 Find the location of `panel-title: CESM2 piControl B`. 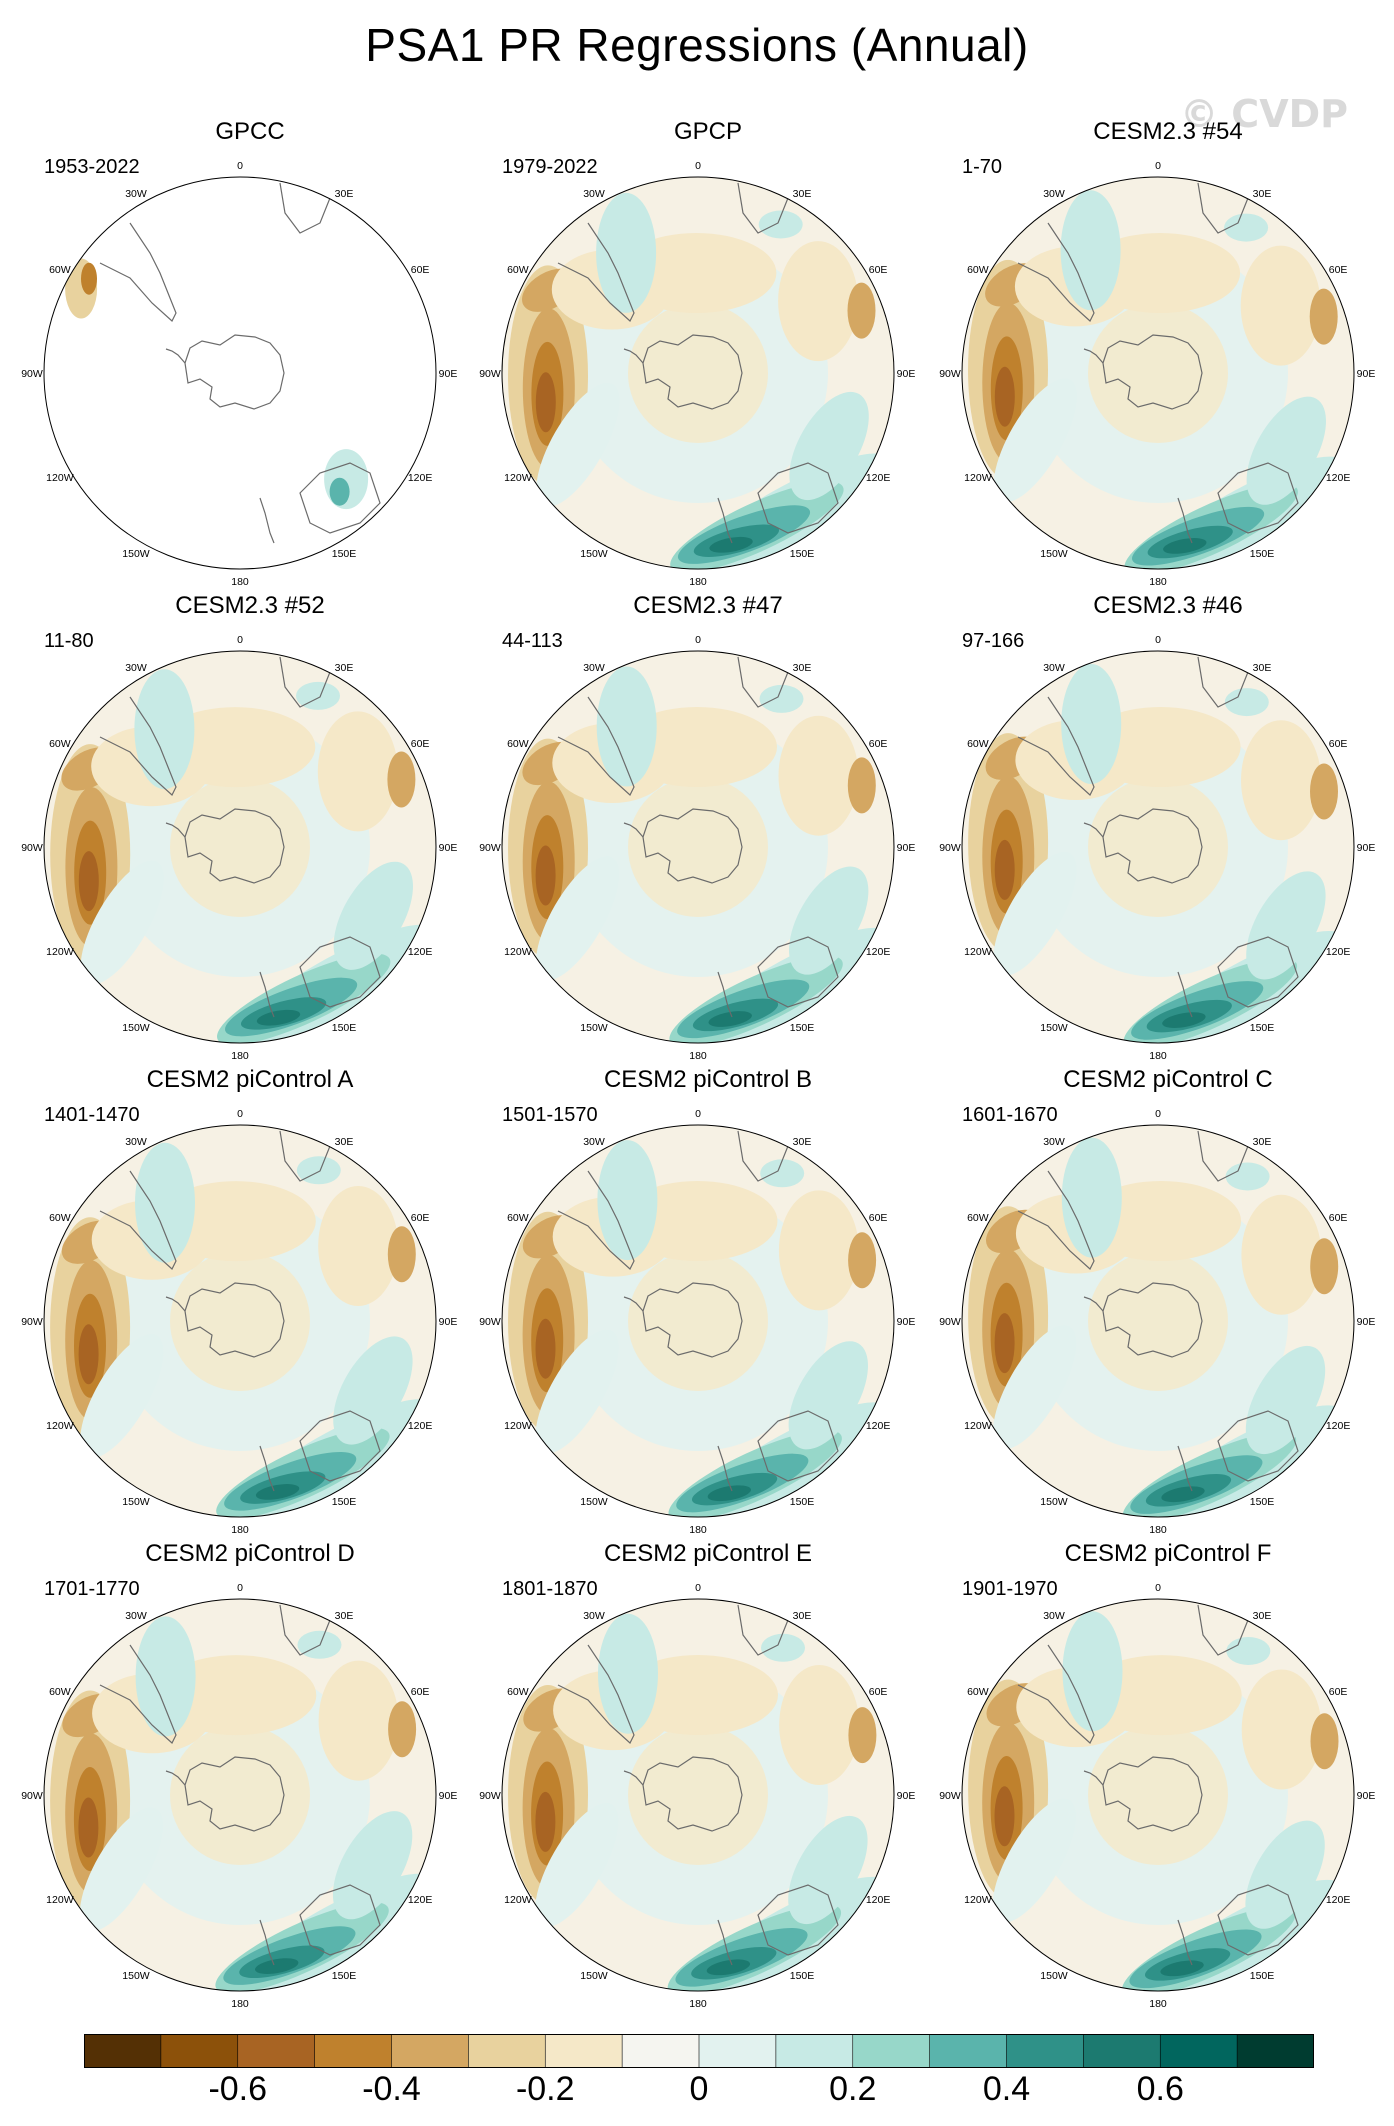

panel-title: CESM2 piControl B is located at coordinates (708, 1079).